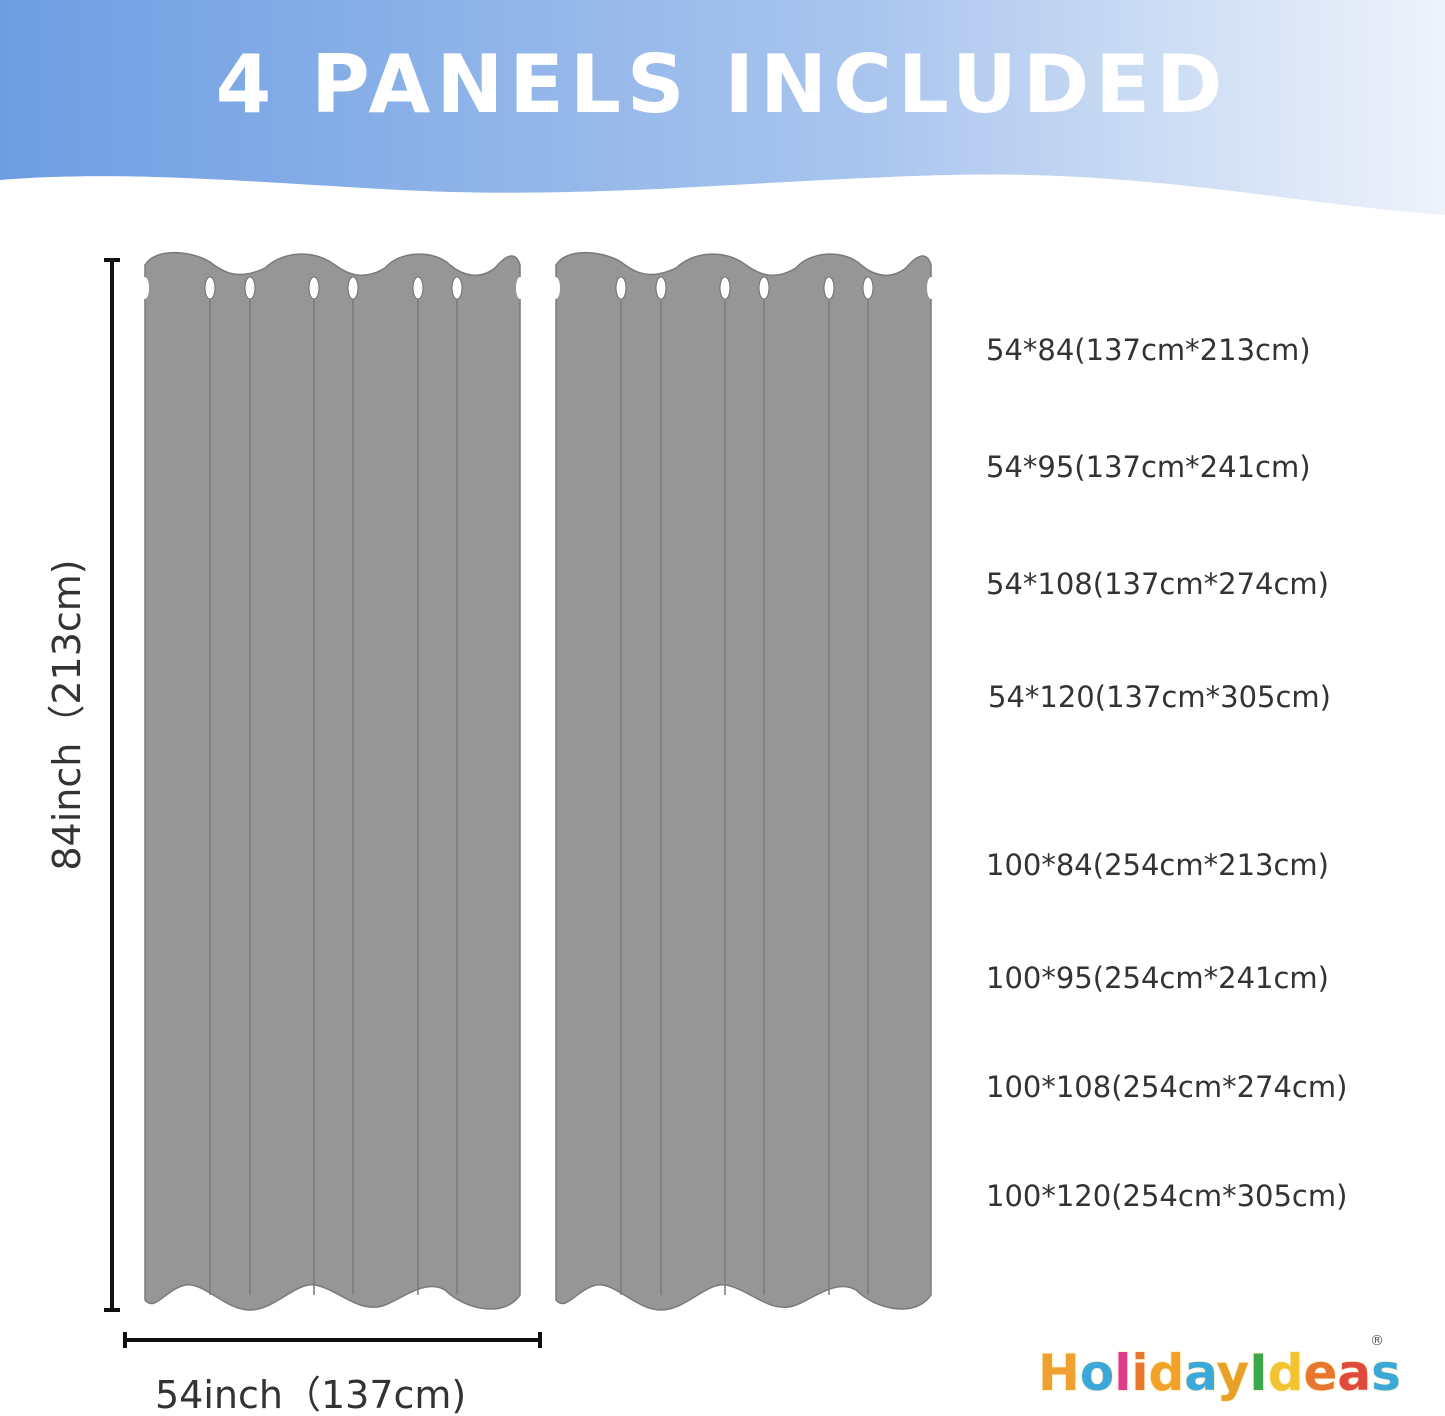 The height and width of the screenshot is (1416, 1445). What do you see at coordinates (1148, 350) in the screenshot?
I see `size-option: 54*84(137cm*213cm)` at bounding box center [1148, 350].